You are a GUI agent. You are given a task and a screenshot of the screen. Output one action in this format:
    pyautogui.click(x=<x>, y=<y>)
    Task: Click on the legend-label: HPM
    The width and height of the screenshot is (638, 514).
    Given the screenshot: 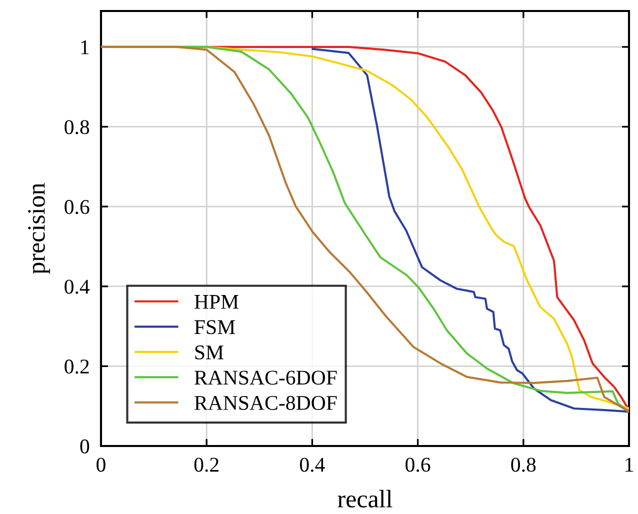 What is the action you would take?
    pyautogui.click(x=216, y=302)
    